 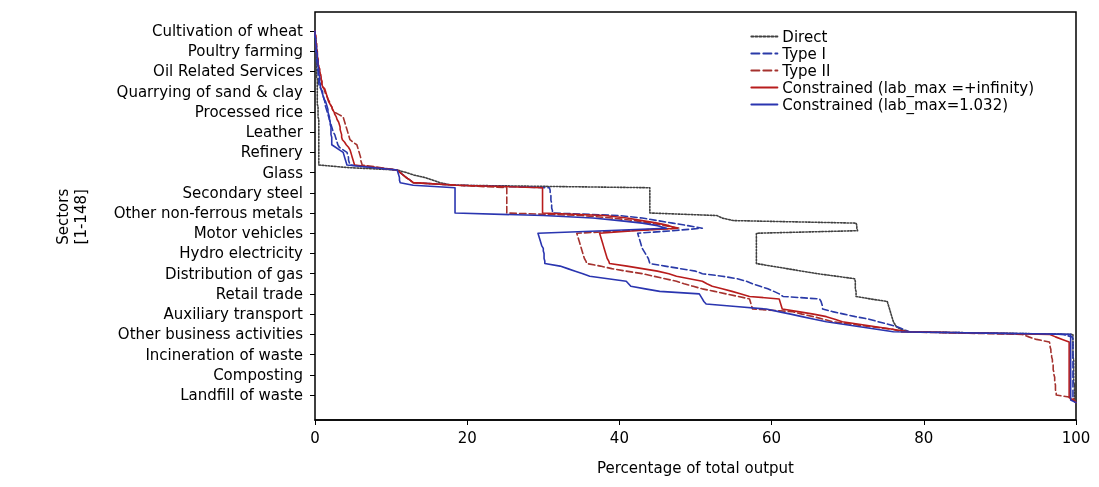 I want to click on y-tick-label: Hydro electricity, so click(x=241, y=253).